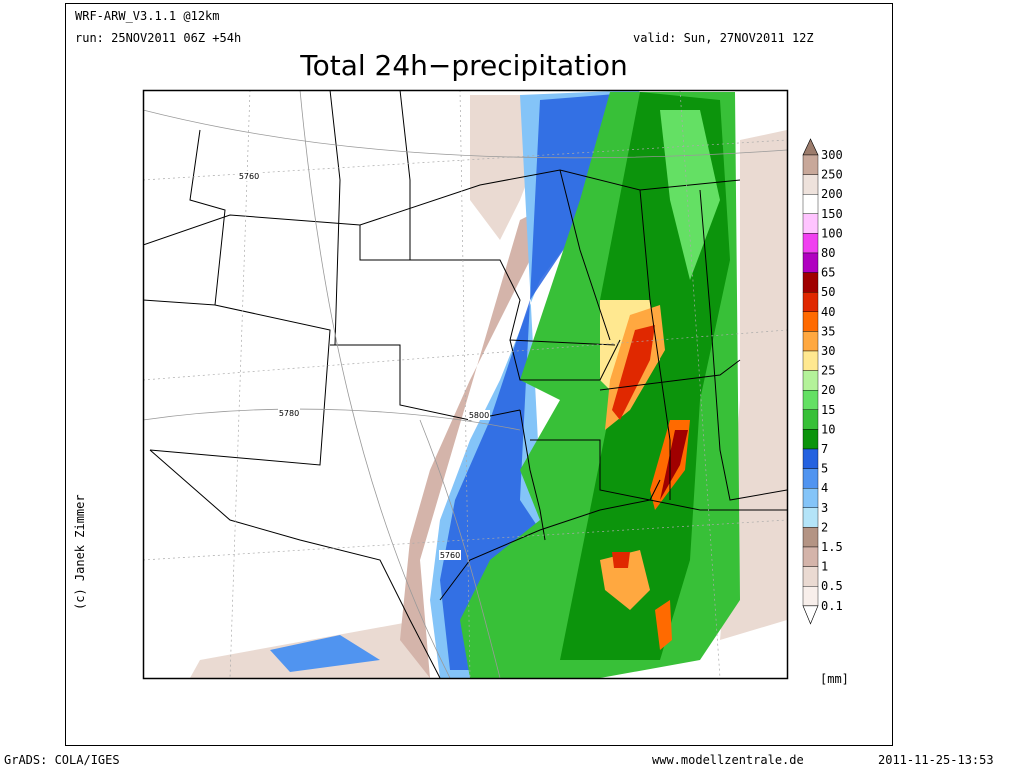 Image resolution: width=1024 pixels, height=768 pixels. I want to click on colorbar-label: 50, so click(828, 292).